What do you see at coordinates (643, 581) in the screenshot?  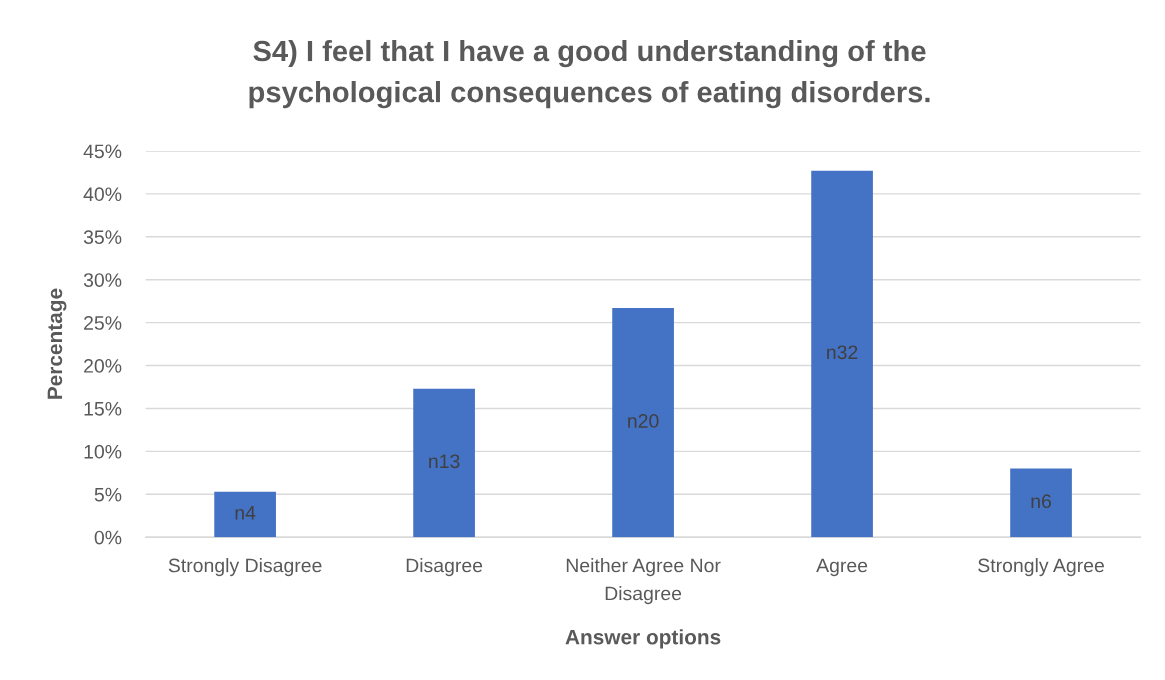 I see `x-tick-label: Neither Agree Nor Disagree` at bounding box center [643, 581].